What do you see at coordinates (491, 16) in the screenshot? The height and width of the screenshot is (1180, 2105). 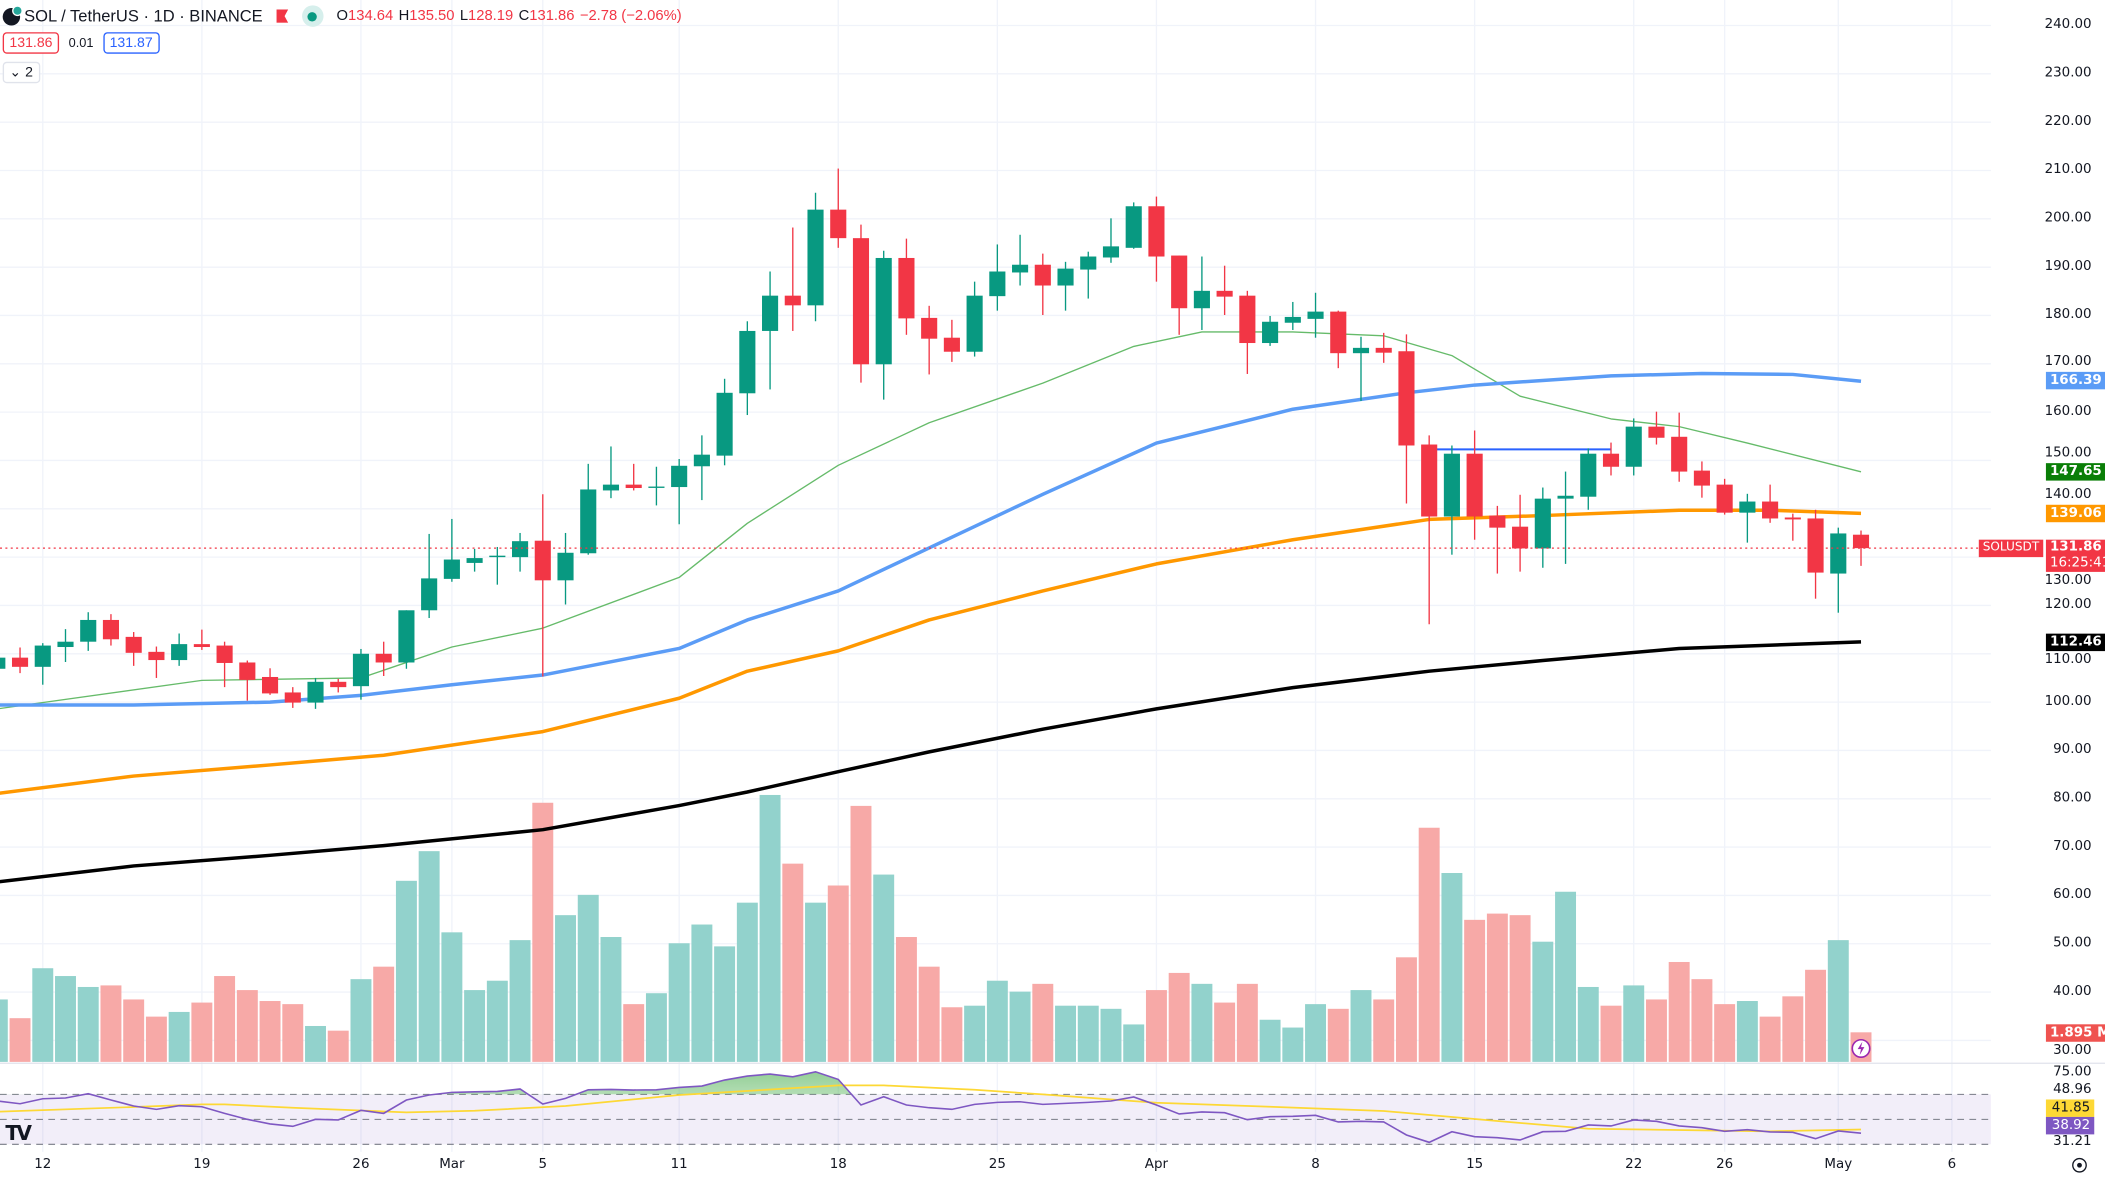 I see `low-value: 128.19` at bounding box center [491, 16].